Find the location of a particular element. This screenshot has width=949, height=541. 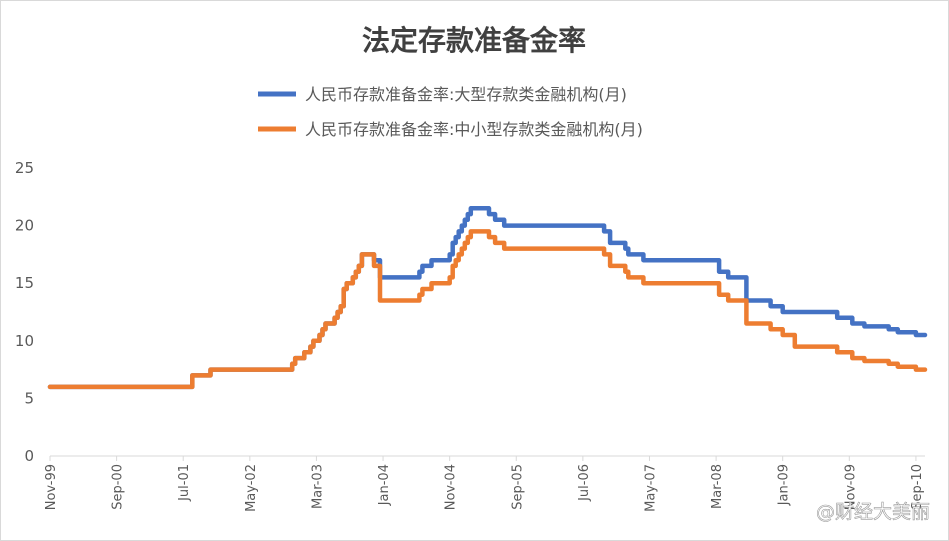

y-tick-label: 0 is located at coordinates (29, 456).